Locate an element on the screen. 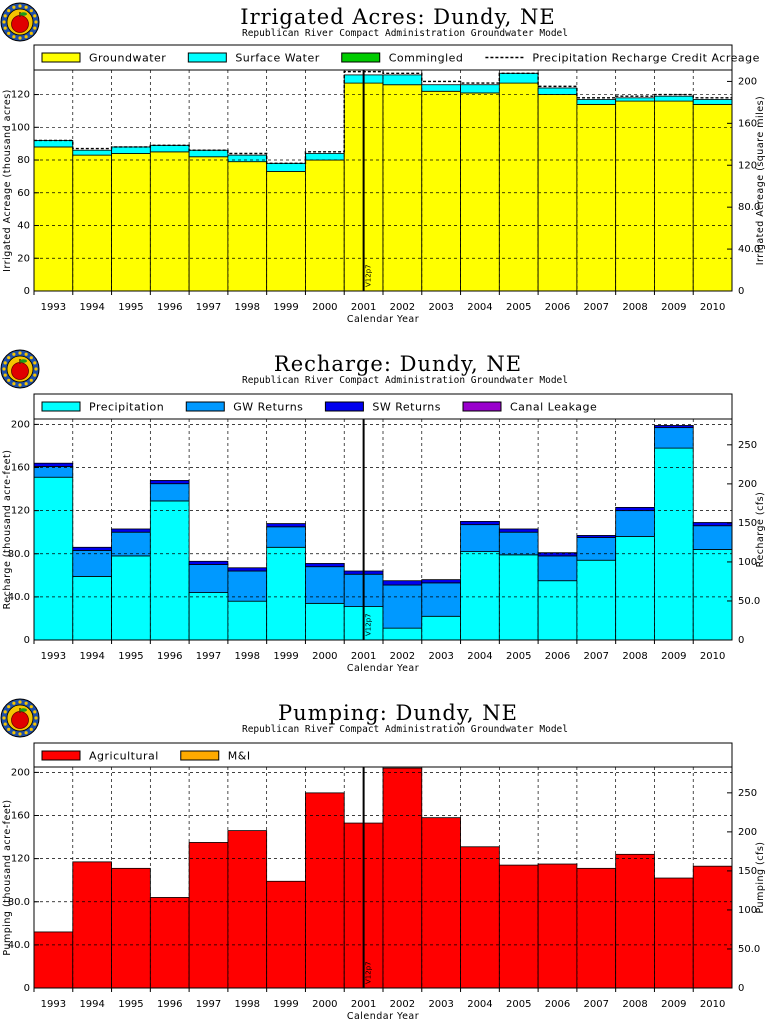  x-tick-label: 2008 is located at coordinates (634, 307).